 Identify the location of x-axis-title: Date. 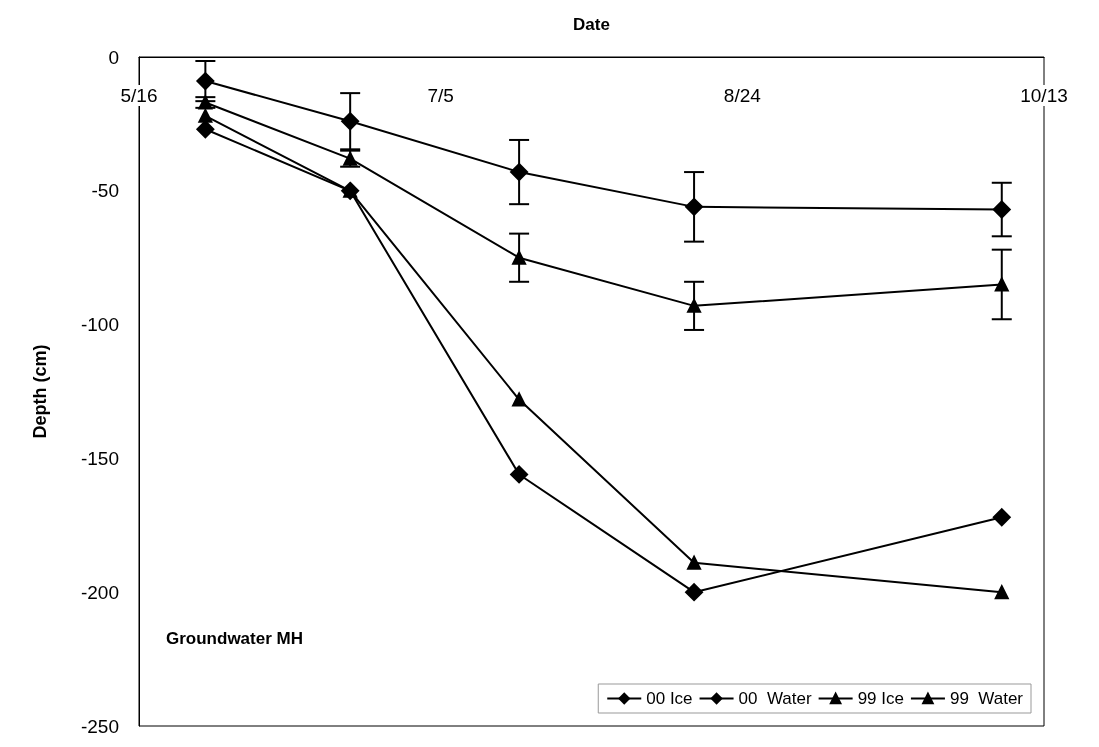
(591, 24).